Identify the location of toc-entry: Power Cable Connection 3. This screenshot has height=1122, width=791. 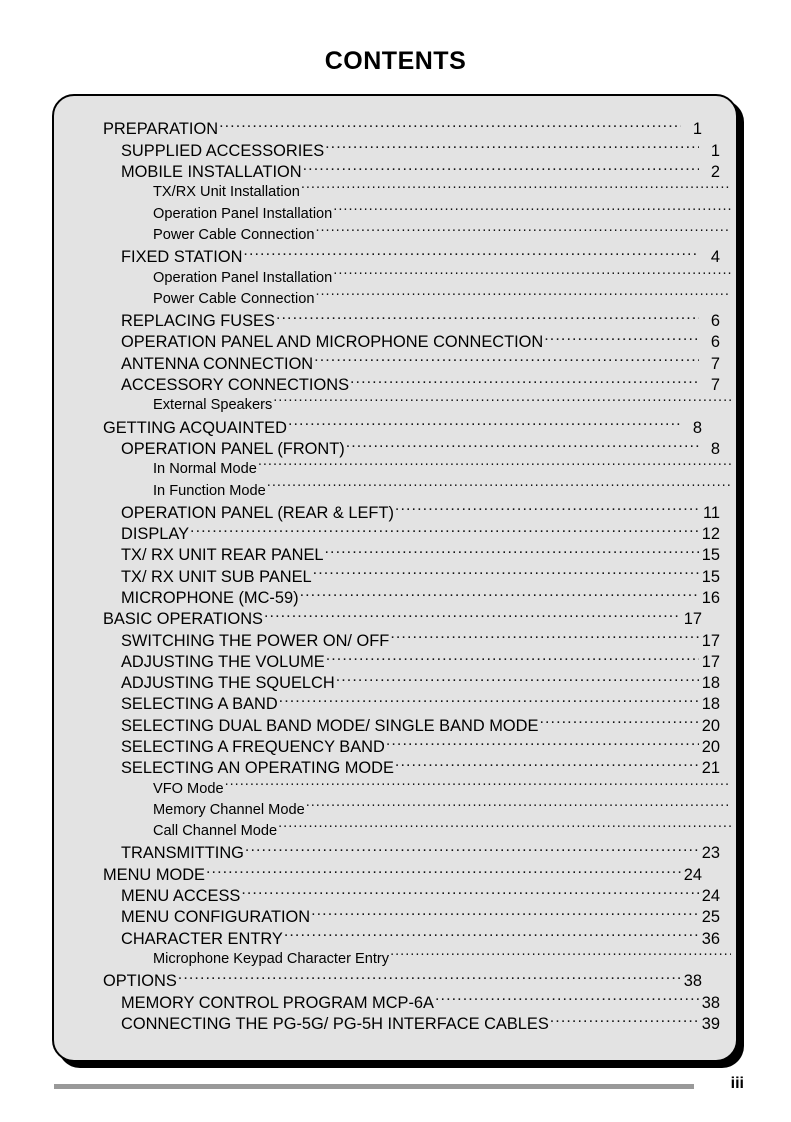
(419, 234).